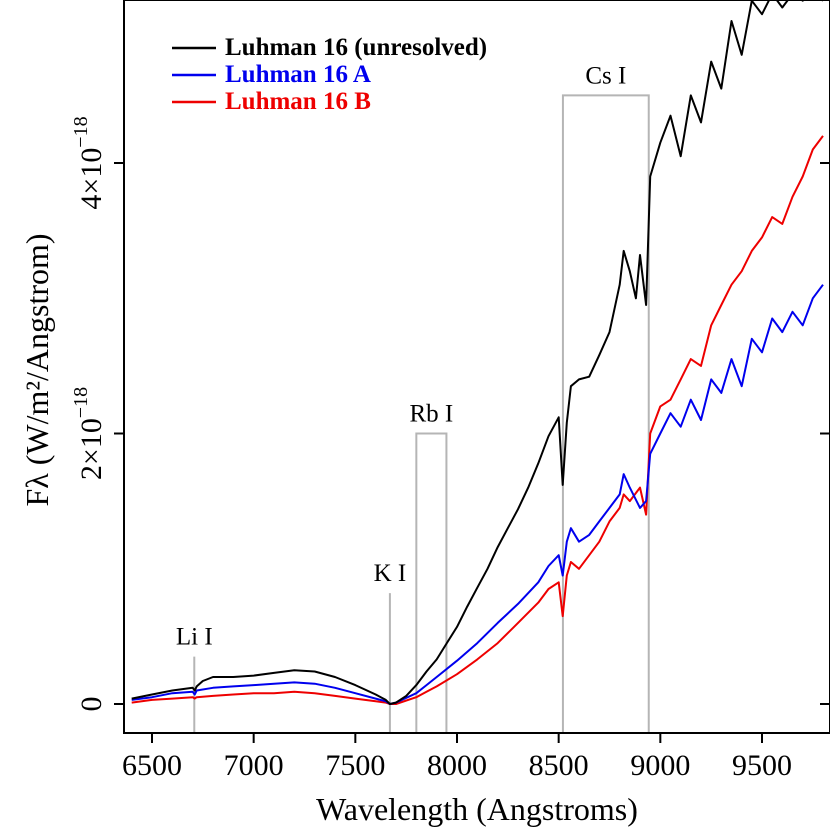 The width and height of the screenshot is (830, 836). I want to click on x-tick-label: 9000, so click(660, 765).